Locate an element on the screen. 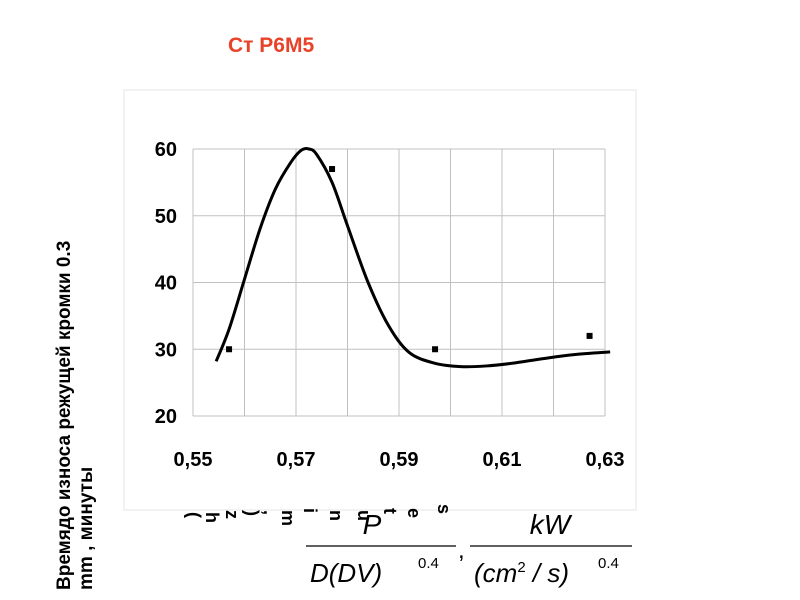 This screenshot has height=600, width=800. y-tick-label: 60 is located at coordinates (166, 150).